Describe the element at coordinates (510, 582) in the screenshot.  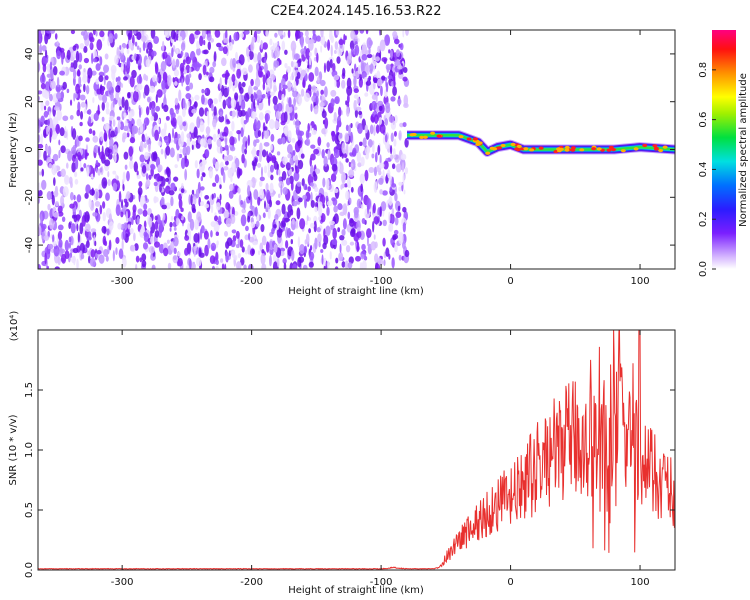
I see `x-tick-label: 0` at that location.